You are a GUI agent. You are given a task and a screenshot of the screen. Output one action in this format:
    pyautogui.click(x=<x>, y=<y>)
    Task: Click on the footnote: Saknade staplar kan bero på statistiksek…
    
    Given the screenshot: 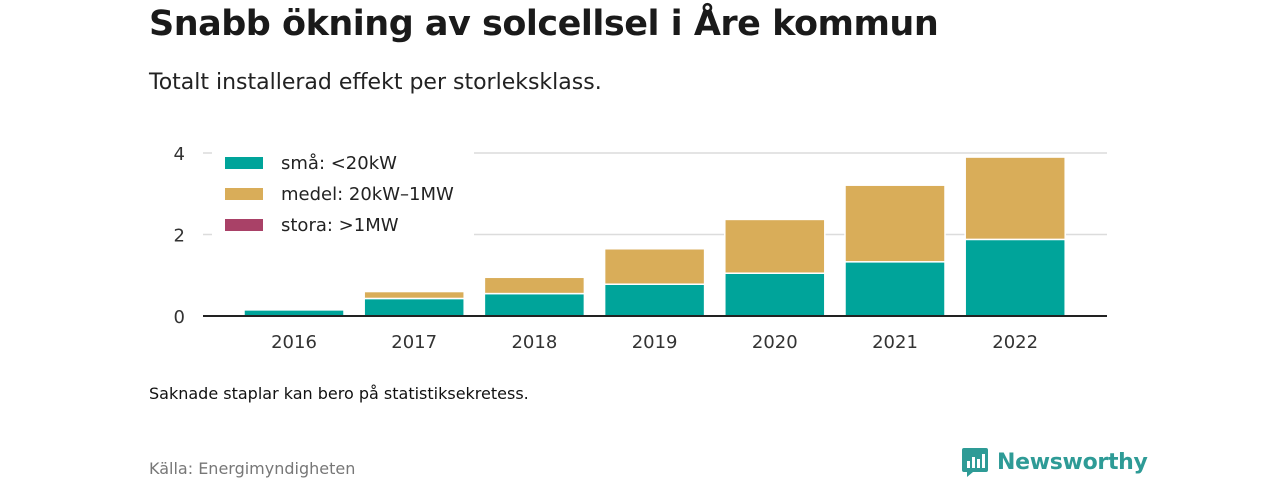 What is the action you would take?
    pyautogui.click(x=339, y=393)
    